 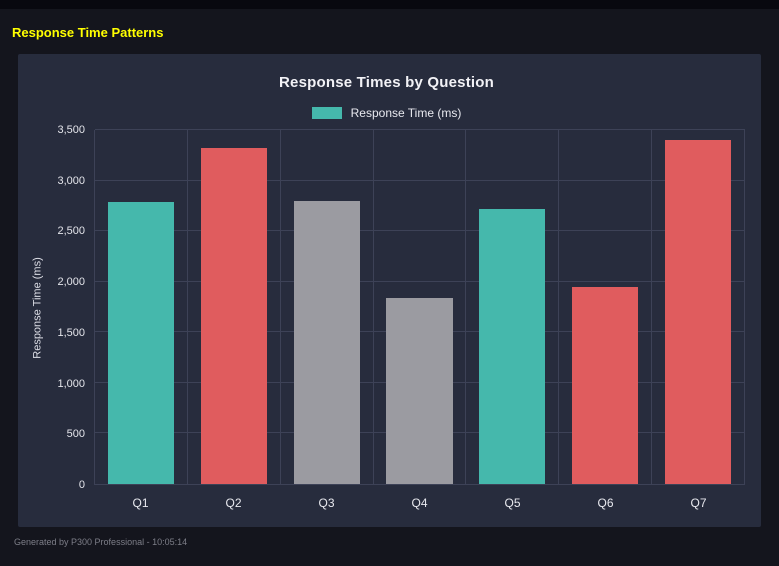 I want to click on x-tick-label-q1: Q1, so click(x=140, y=503).